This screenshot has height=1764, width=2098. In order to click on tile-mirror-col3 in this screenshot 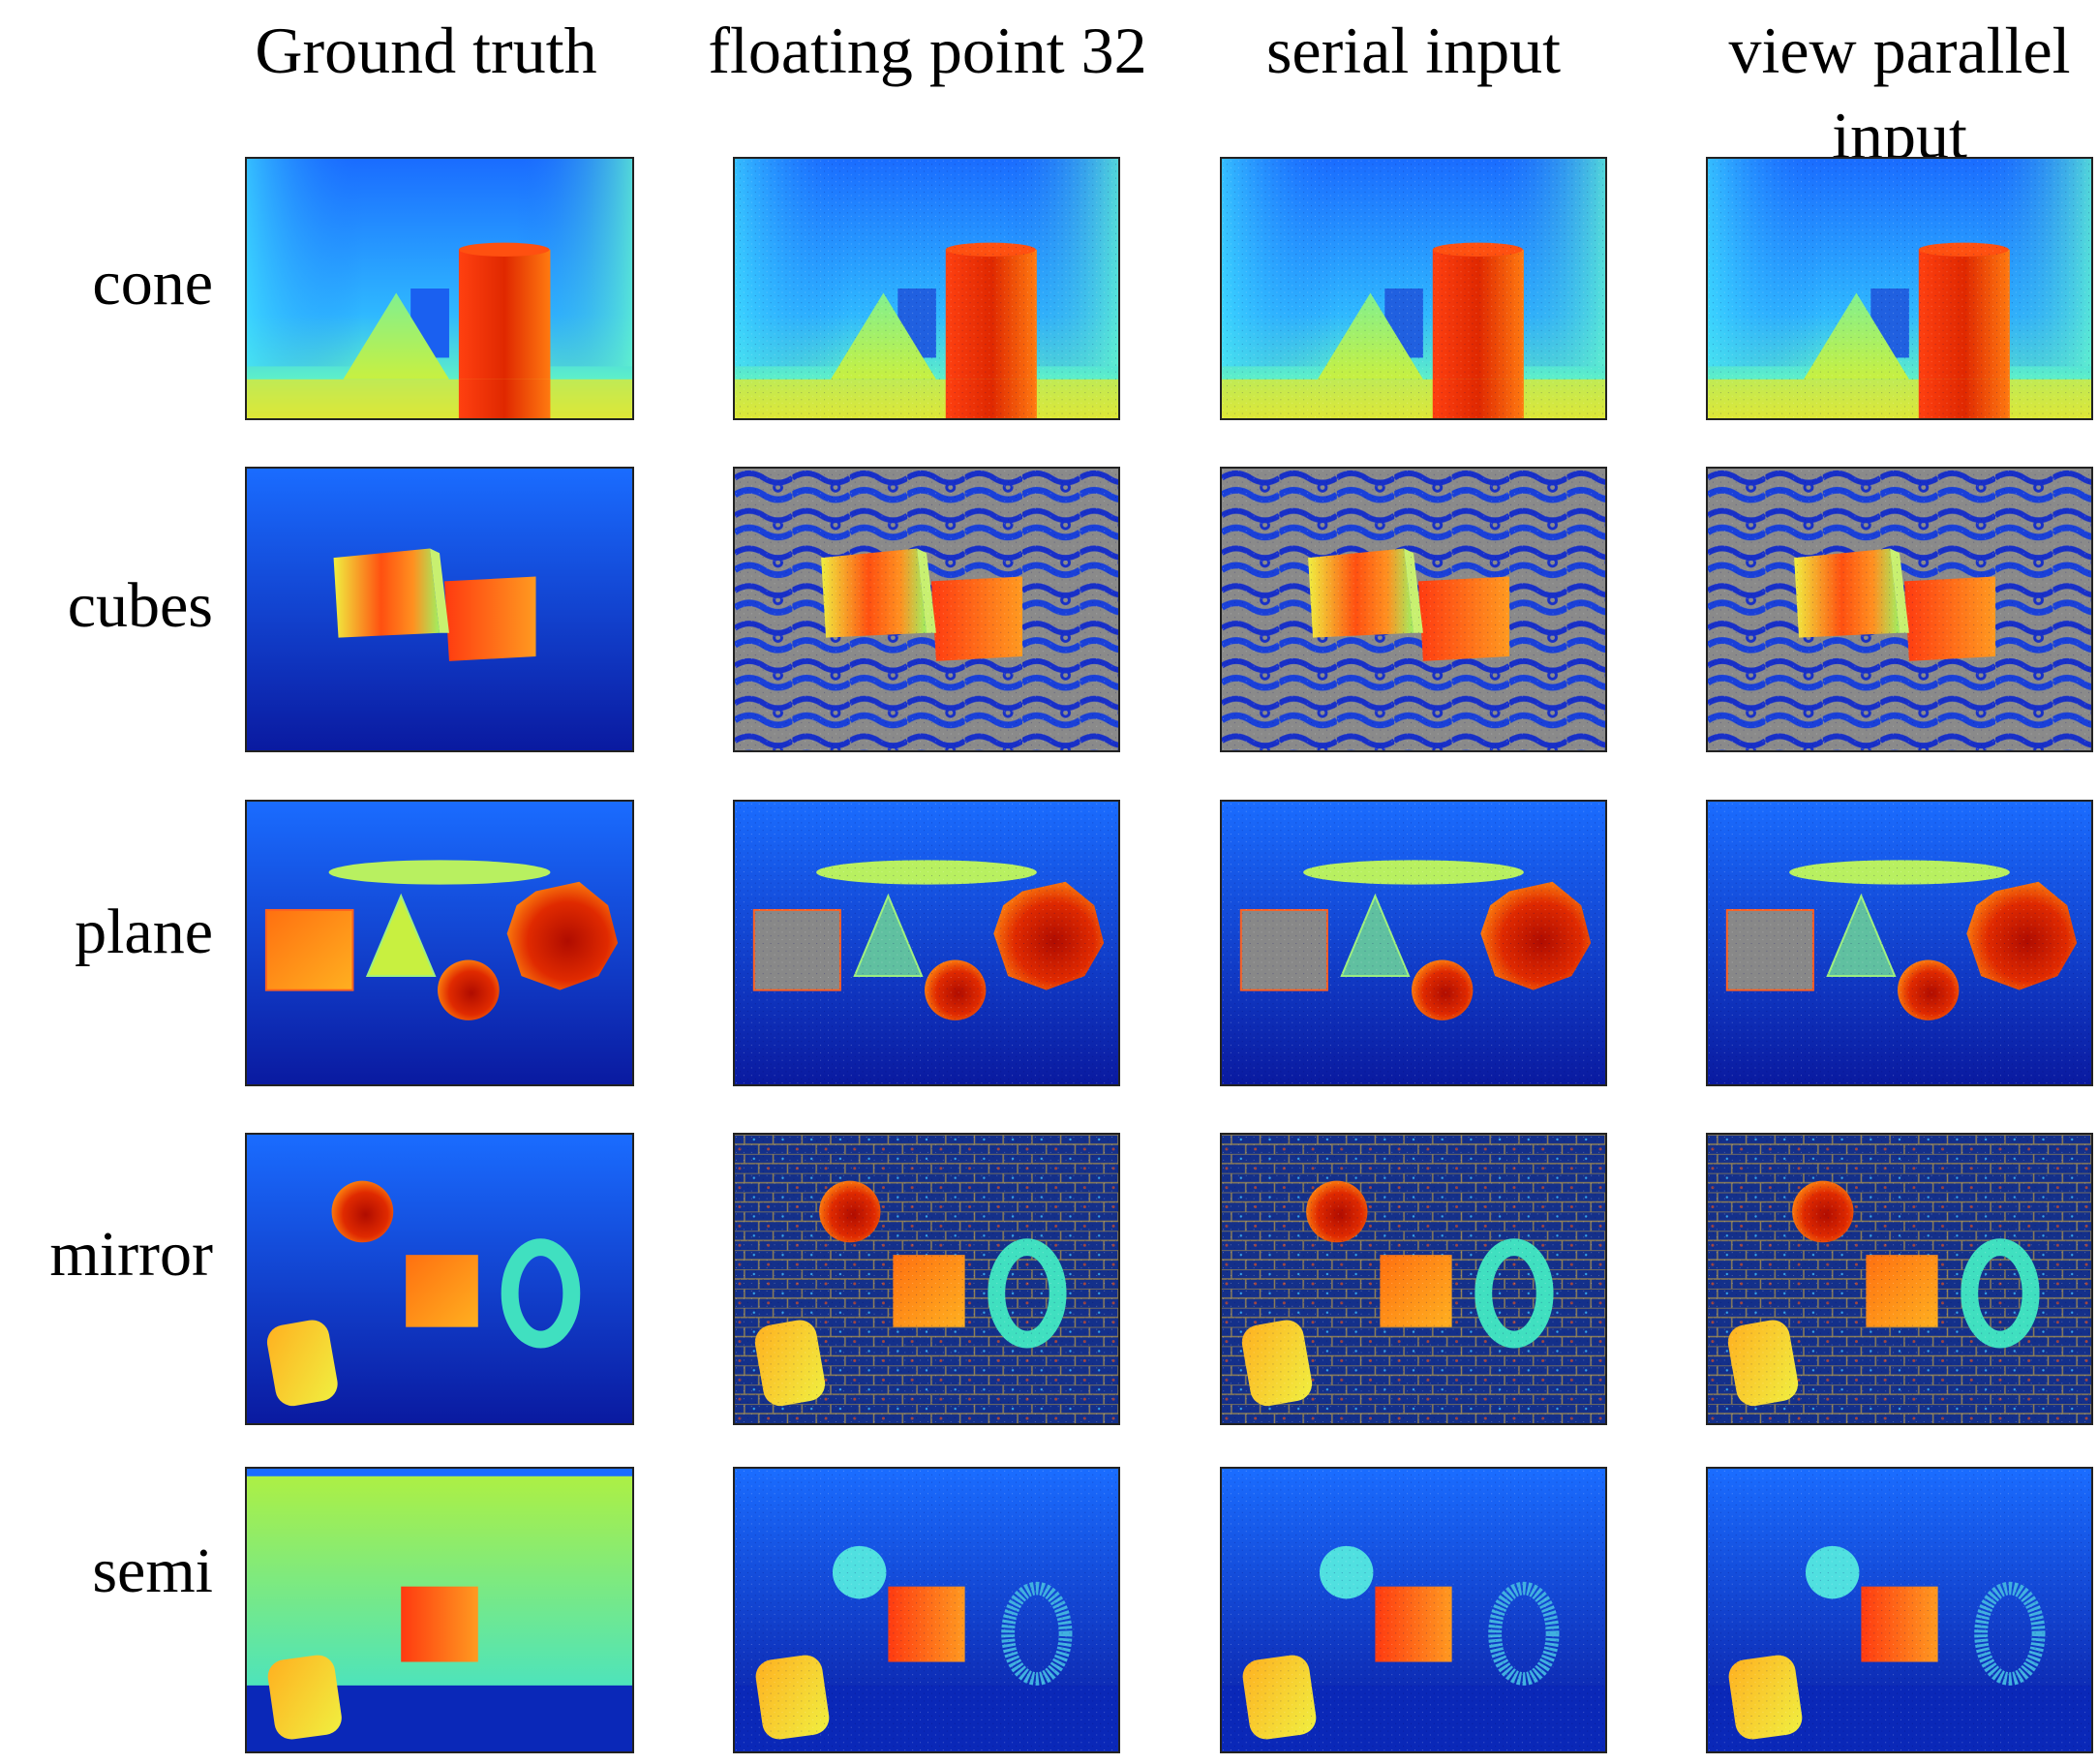, I will do `click(1899, 1279)`.